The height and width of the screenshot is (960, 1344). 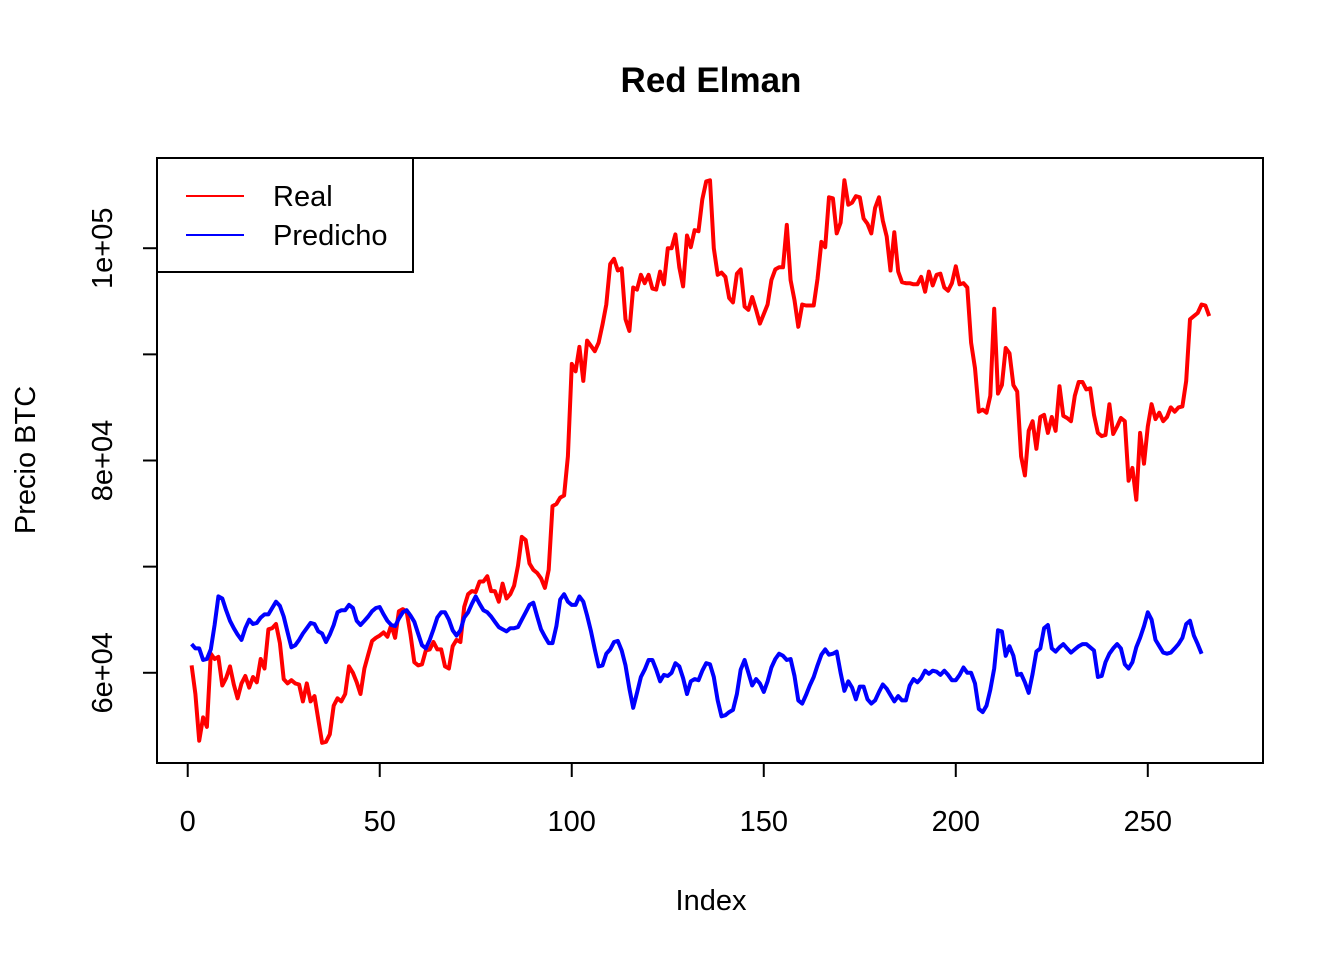 I want to click on y-tick-label: 1e+05, so click(x=103, y=247).